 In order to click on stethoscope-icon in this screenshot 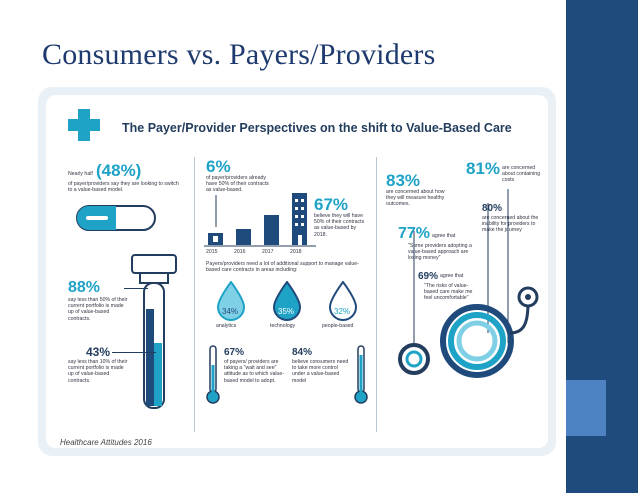, I will do `click(468, 283)`.